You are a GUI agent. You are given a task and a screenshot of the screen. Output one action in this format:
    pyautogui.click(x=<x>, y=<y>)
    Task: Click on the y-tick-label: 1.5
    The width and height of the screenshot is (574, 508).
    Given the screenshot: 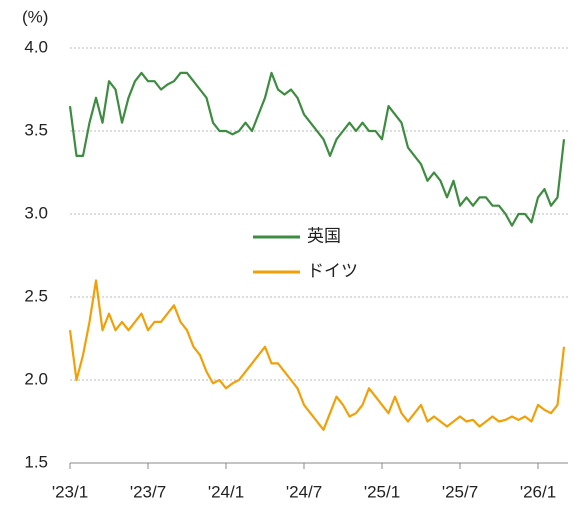 What is the action you would take?
    pyautogui.click(x=36, y=461)
    